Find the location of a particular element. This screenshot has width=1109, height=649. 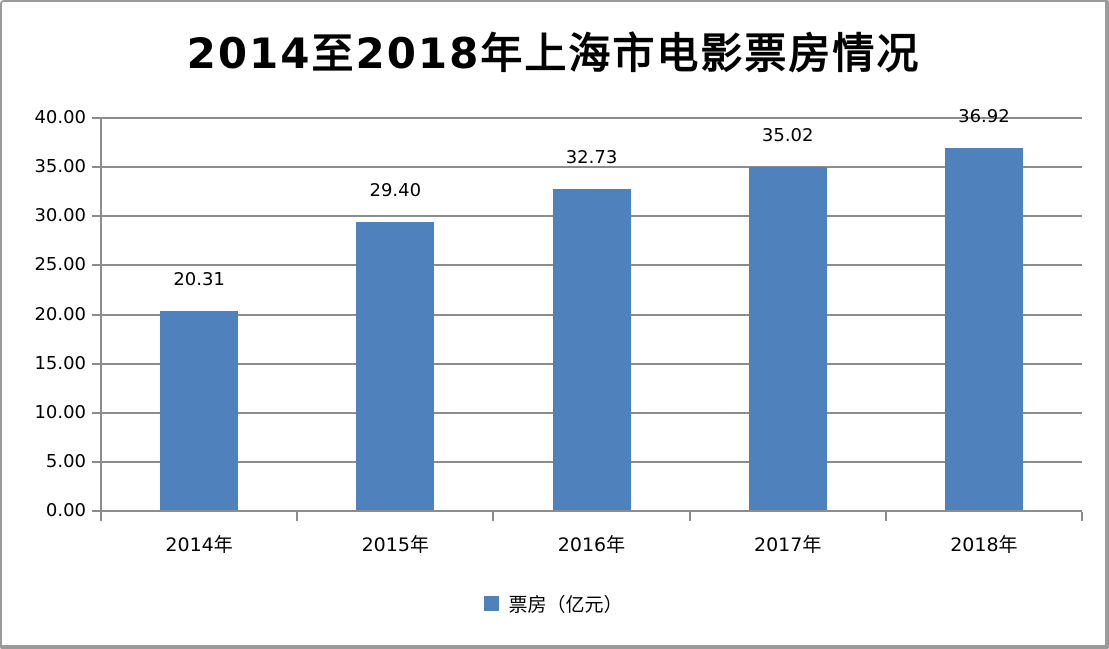

y-axis-line is located at coordinates (101, 314).